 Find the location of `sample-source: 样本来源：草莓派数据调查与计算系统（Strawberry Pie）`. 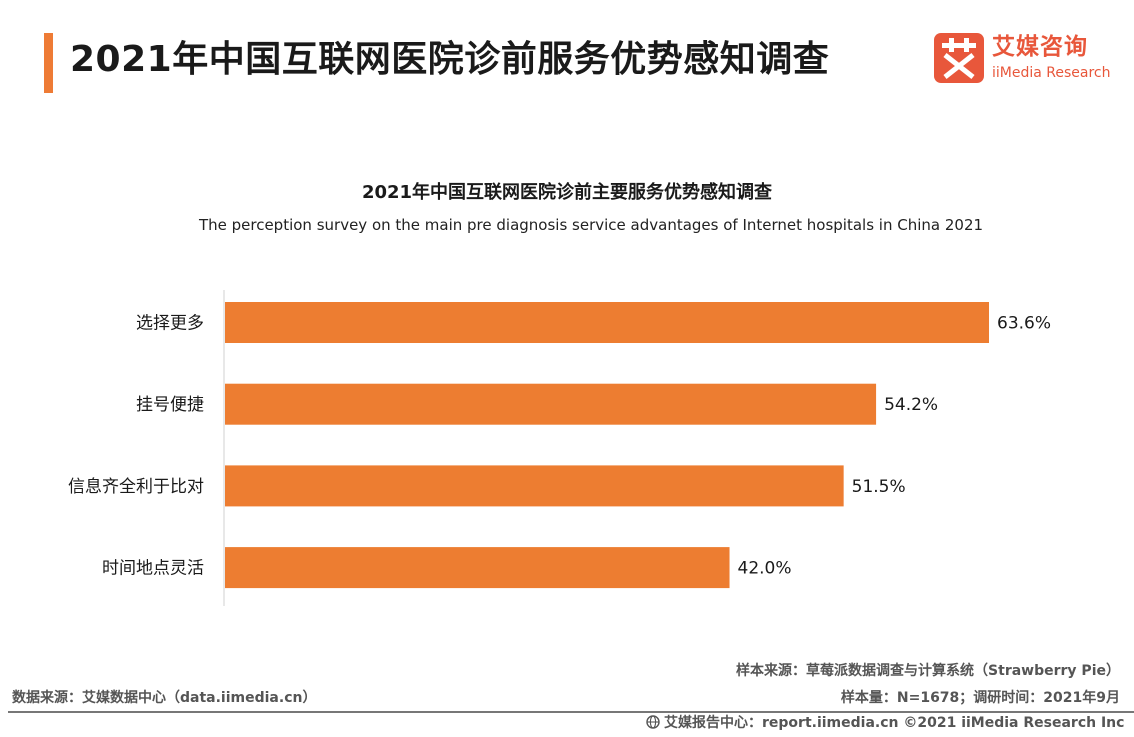

sample-source: 样本来源：草莓派数据调查与计算系统（Strawberry Pie） is located at coordinates (928, 671).